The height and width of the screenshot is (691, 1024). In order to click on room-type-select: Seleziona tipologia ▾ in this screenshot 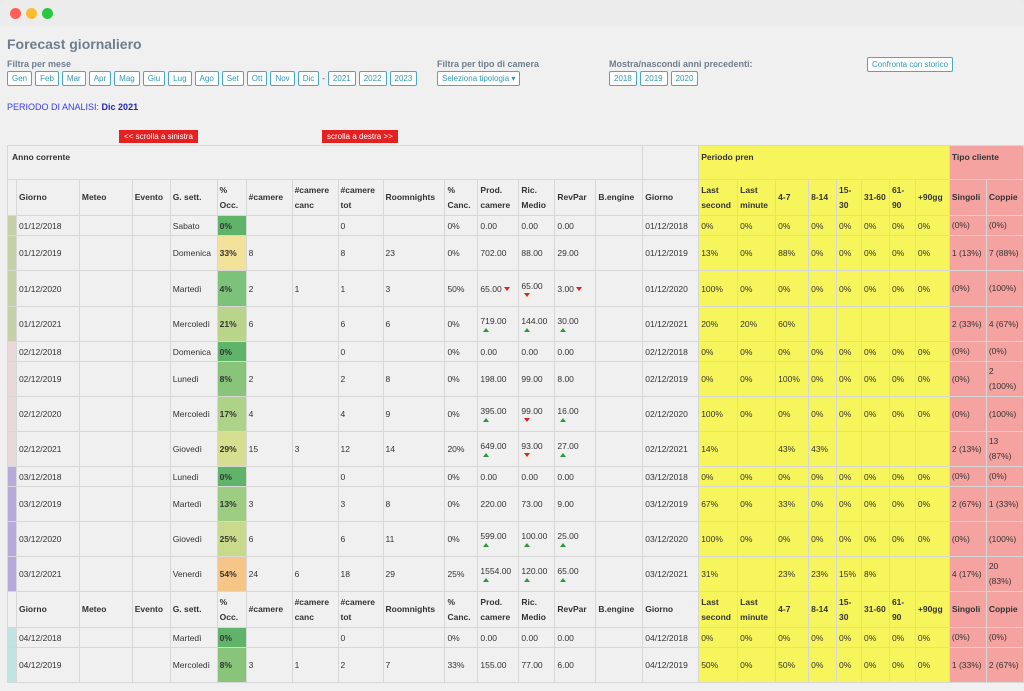, I will do `click(479, 78)`.